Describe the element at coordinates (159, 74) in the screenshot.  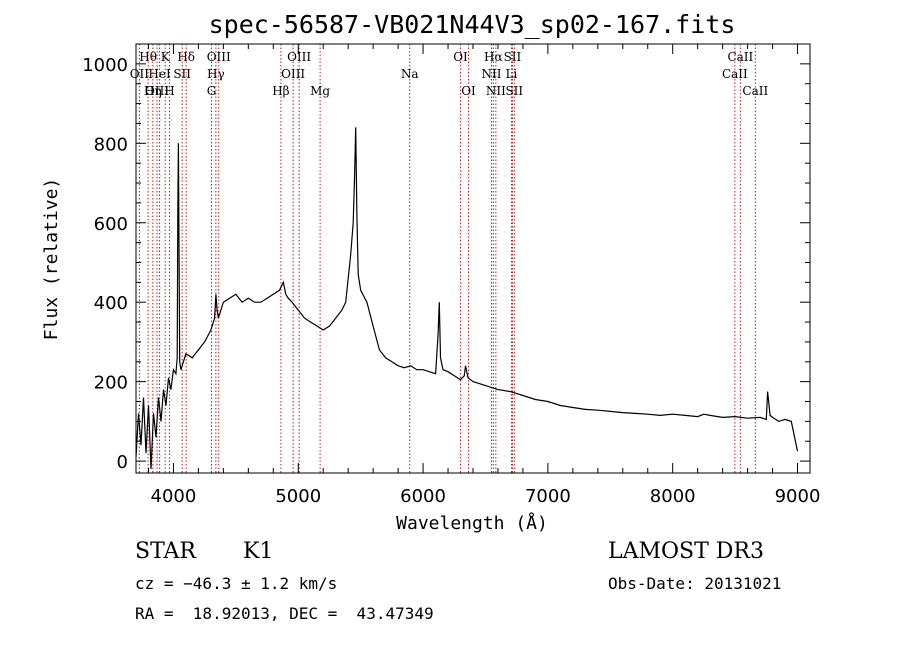
I see `marker-label-4: HeI` at that location.